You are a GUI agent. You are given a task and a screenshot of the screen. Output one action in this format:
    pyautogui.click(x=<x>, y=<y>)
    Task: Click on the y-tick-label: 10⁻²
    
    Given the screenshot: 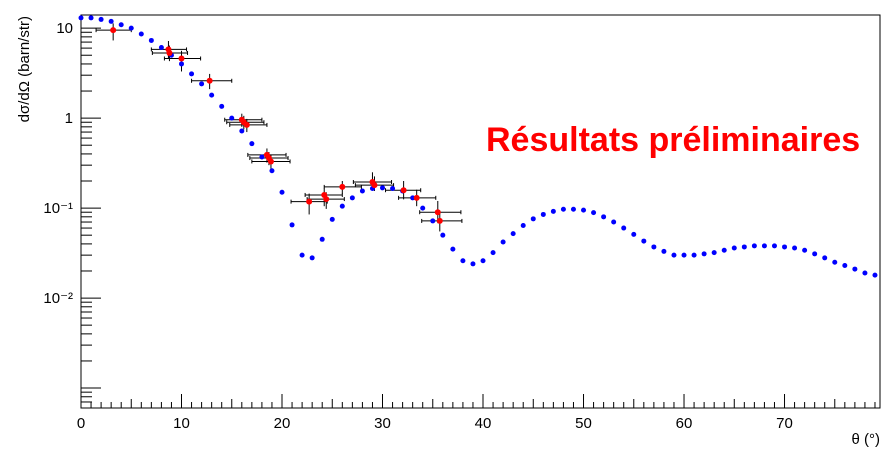 What is the action you would take?
    pyautogui.click(x=58, y=298)
    